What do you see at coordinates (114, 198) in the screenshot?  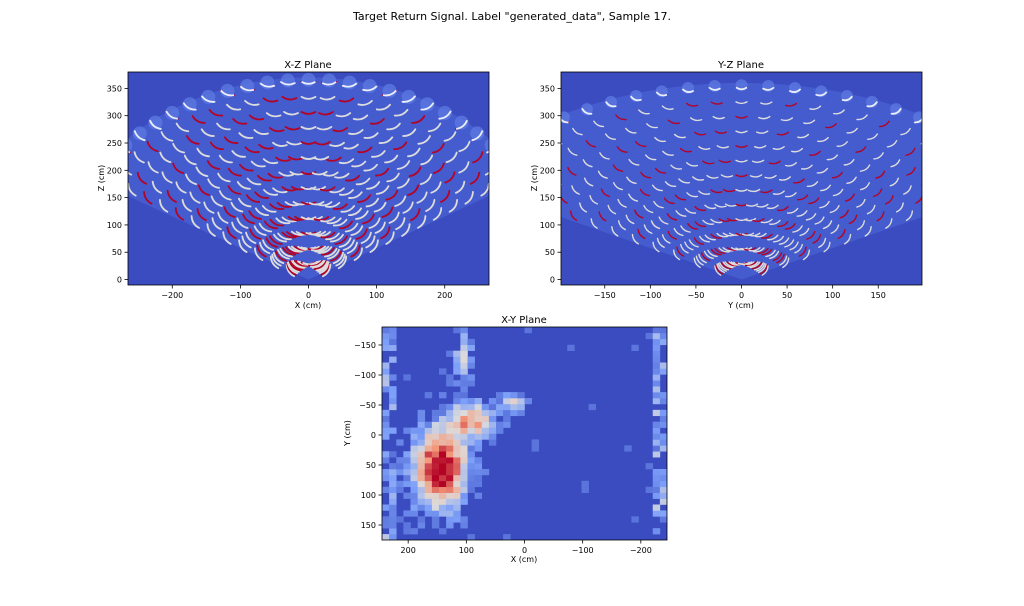 I see `xz-ytick-label: 150` at bounding box center [114, 198].